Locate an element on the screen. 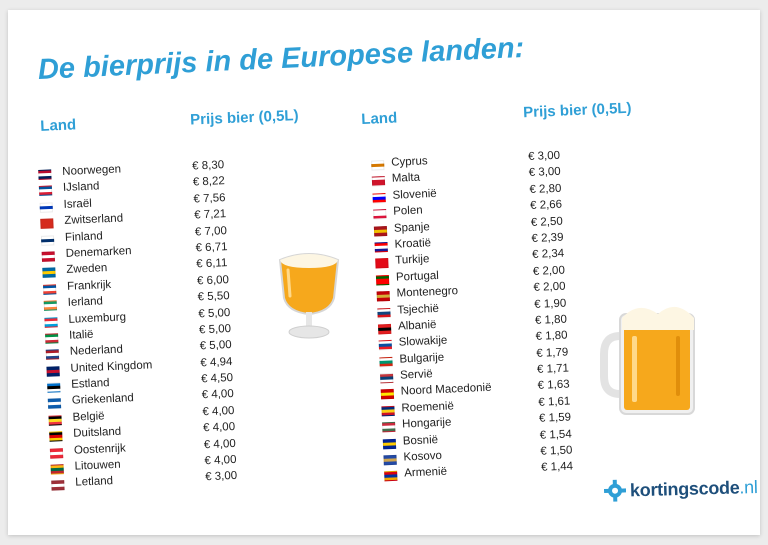 This screenshot has height=545, width=768. country-name: Estland is located at coordinates (90, 384).